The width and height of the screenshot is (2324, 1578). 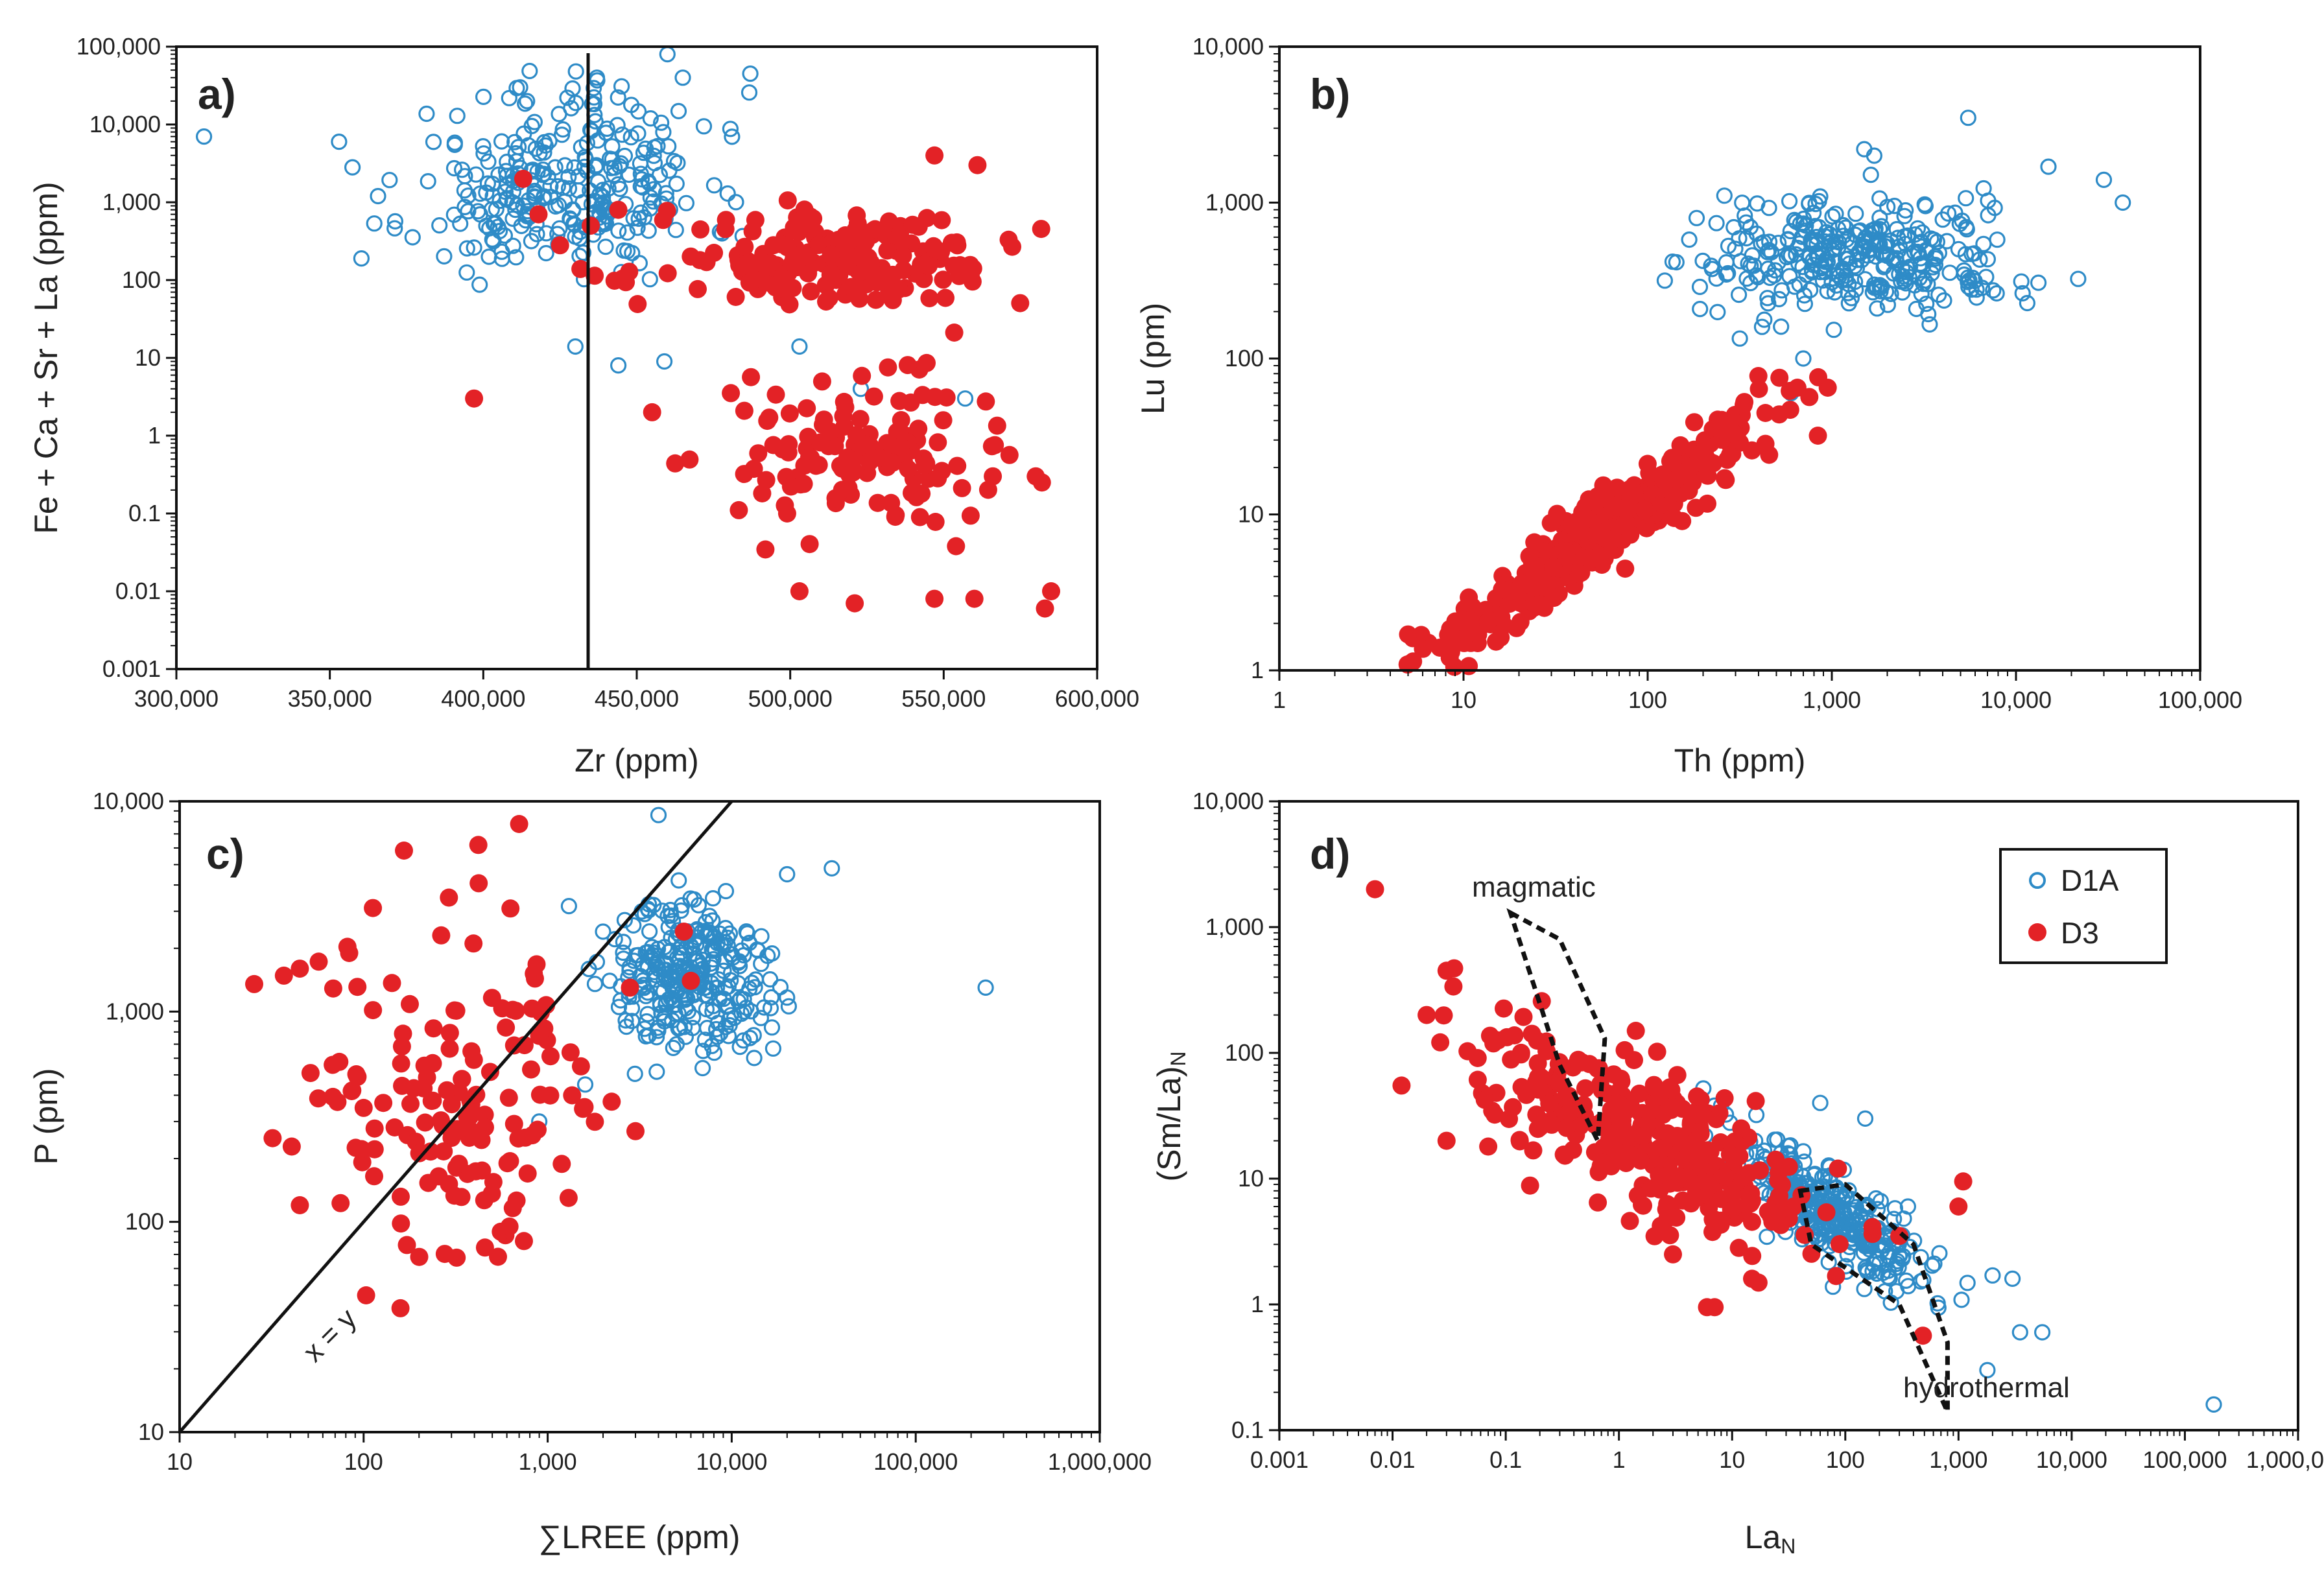 I want to click on y-tick-label: 10, so click(x=1251, y=1178).